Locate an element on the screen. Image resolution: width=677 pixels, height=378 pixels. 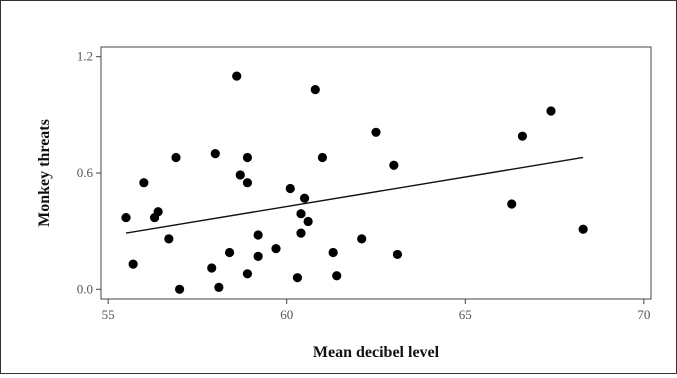
y-tick-label: 0.0 is located at coordinates (85, 288).